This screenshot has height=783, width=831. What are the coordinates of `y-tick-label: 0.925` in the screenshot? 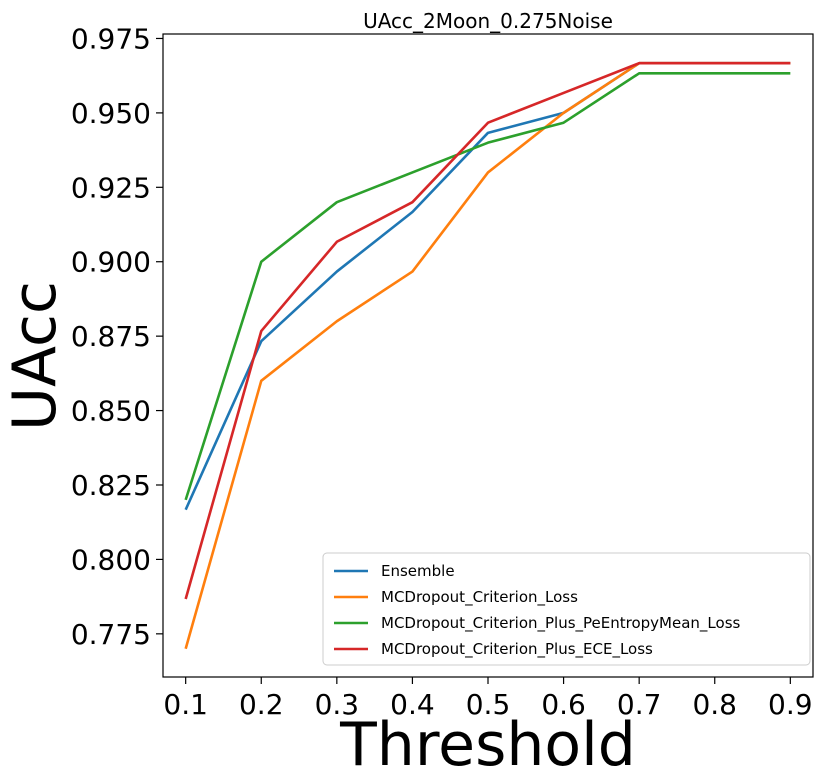 It's located at (111, 187).